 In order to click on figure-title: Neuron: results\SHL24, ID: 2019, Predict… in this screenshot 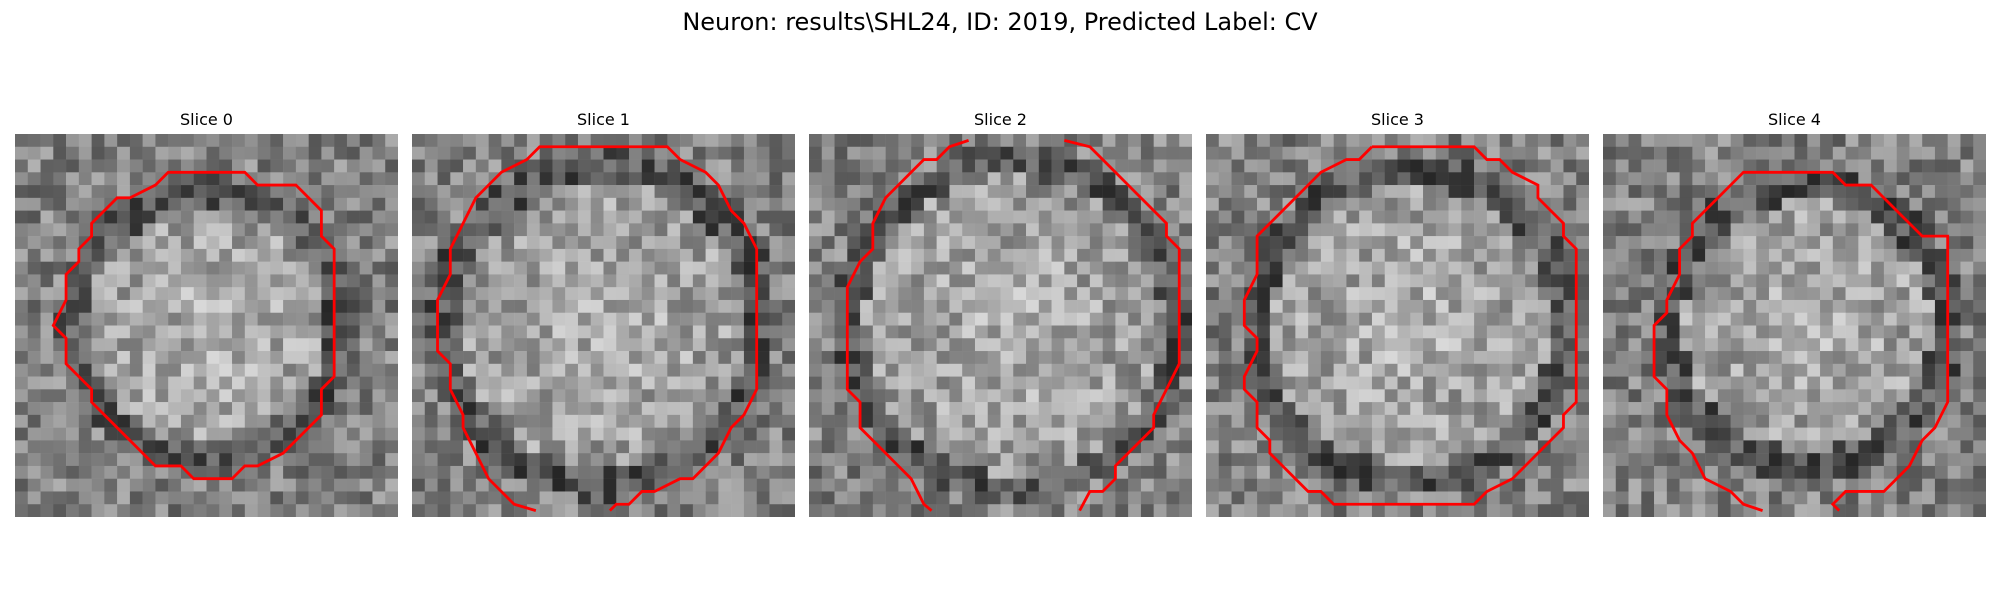, I will do `click(1000, 22)`.